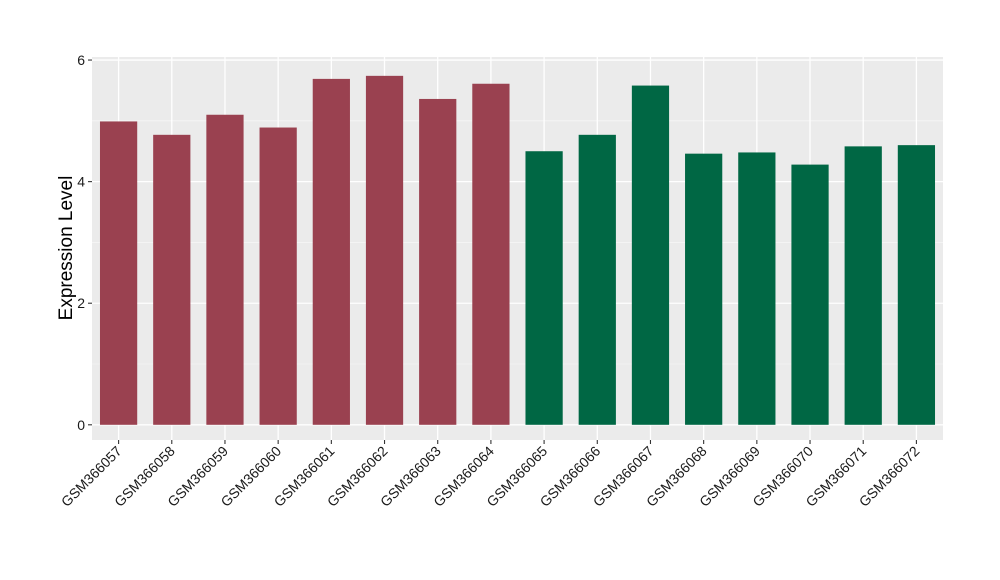  Describe the element at coordinates (438, 261) in the screenshot. I see `bar-GSM366063` at that location.